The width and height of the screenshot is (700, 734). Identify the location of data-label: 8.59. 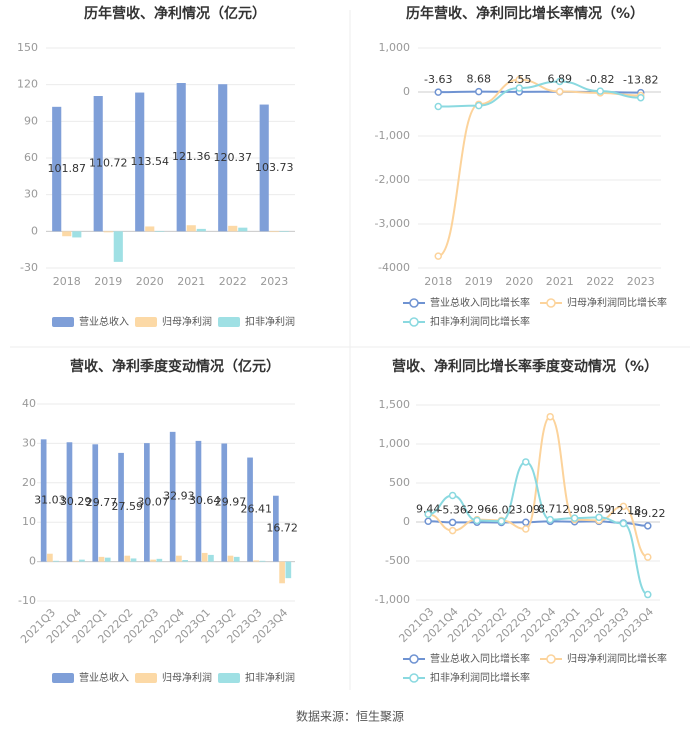
(599, 508).